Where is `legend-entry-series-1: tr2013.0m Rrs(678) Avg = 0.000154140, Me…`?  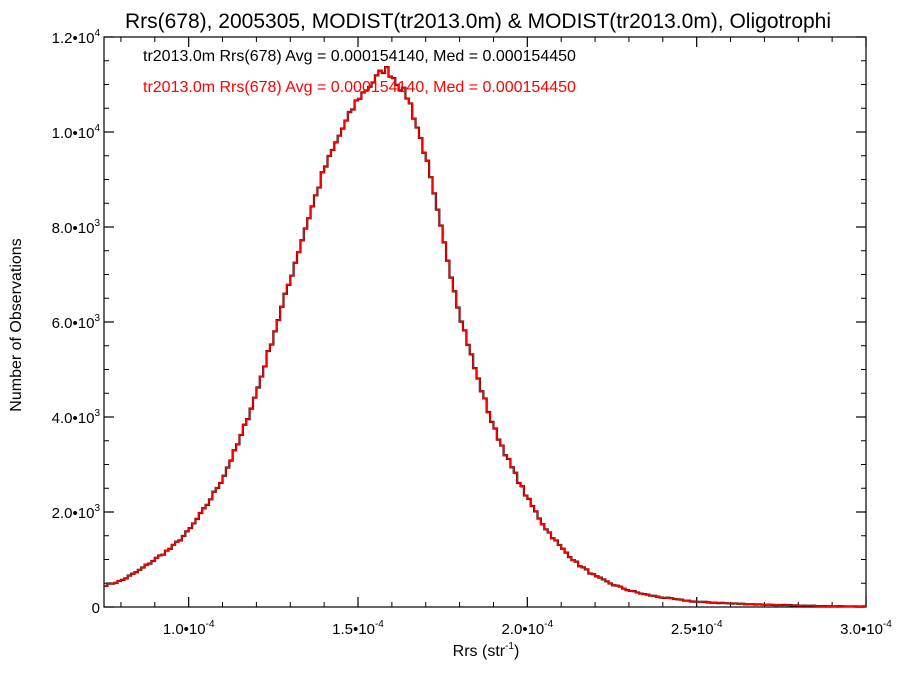 legend-entry-series-1: tr2013.0m Rrs(678) Avg = 0.000154140, Me… is located at coordinates (359, 56).